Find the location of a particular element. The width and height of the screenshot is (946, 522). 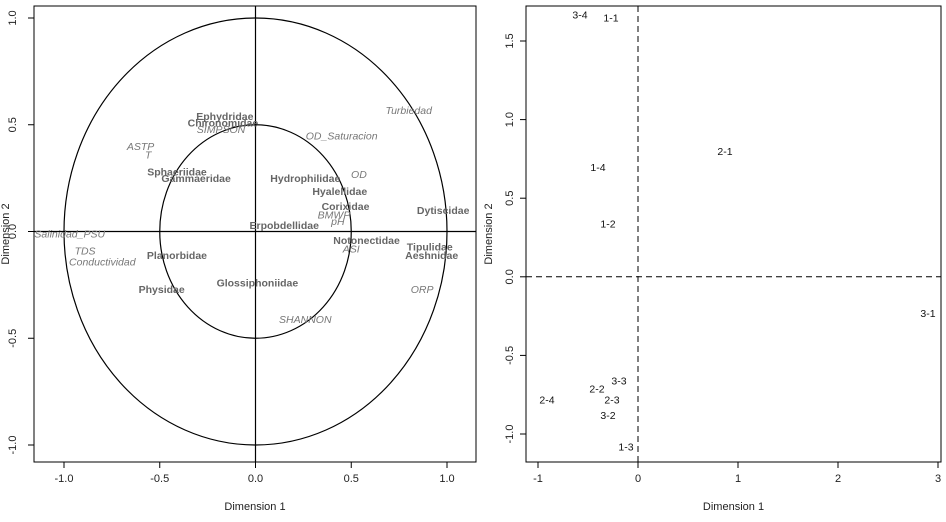

site-label: 2-3 is located at coordinates (611, 400).